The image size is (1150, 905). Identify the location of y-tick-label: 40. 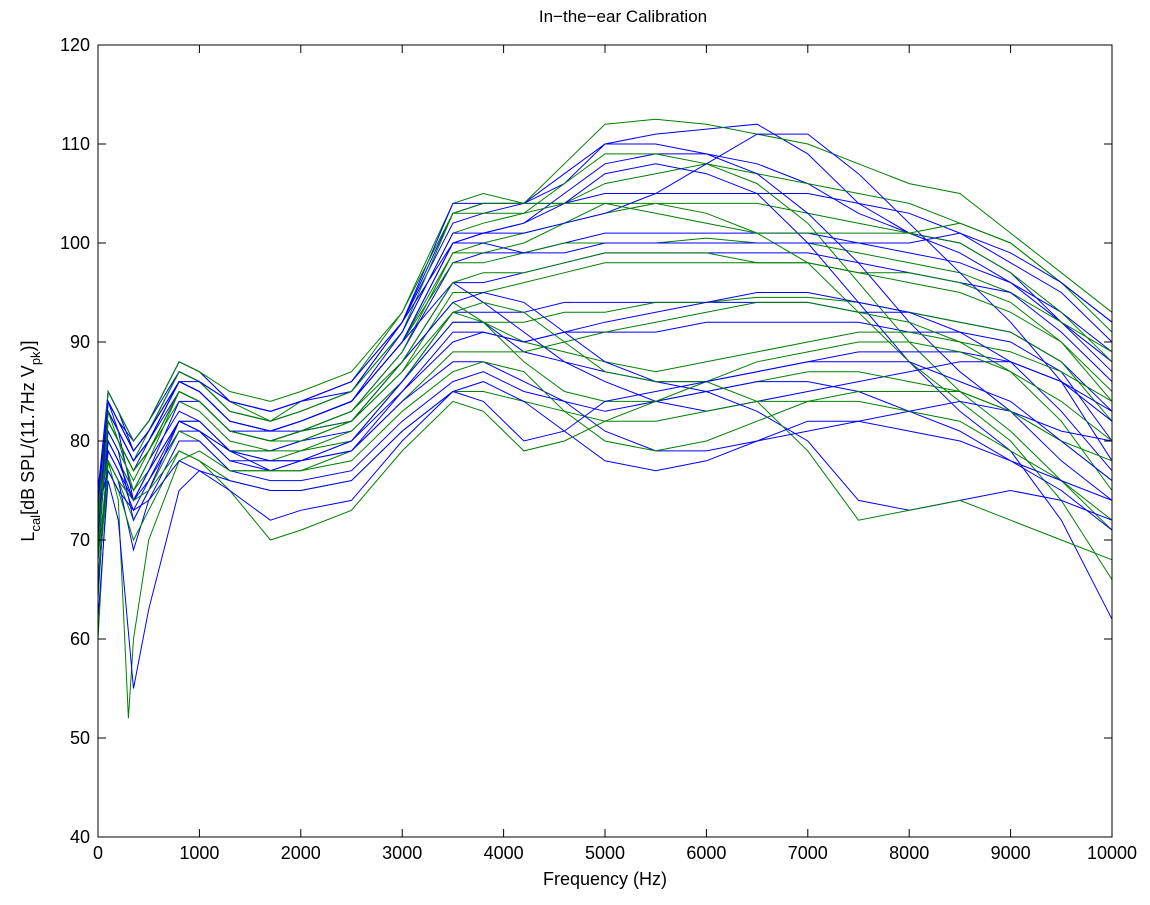
(80, 837).